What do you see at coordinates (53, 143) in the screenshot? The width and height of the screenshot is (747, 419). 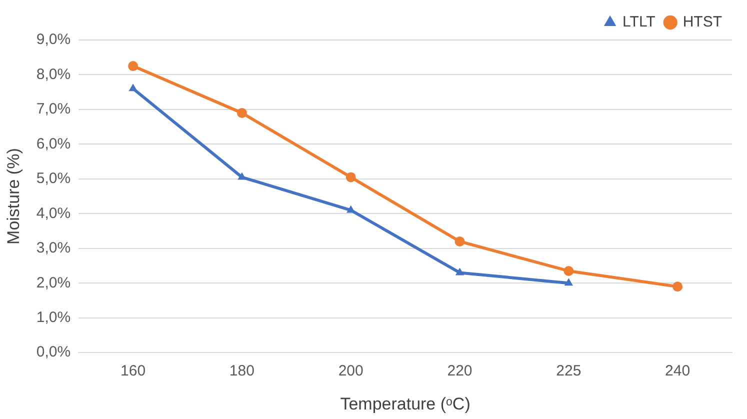 I see `y-tick-label: 6,0%` at bounding box center [53, 143].